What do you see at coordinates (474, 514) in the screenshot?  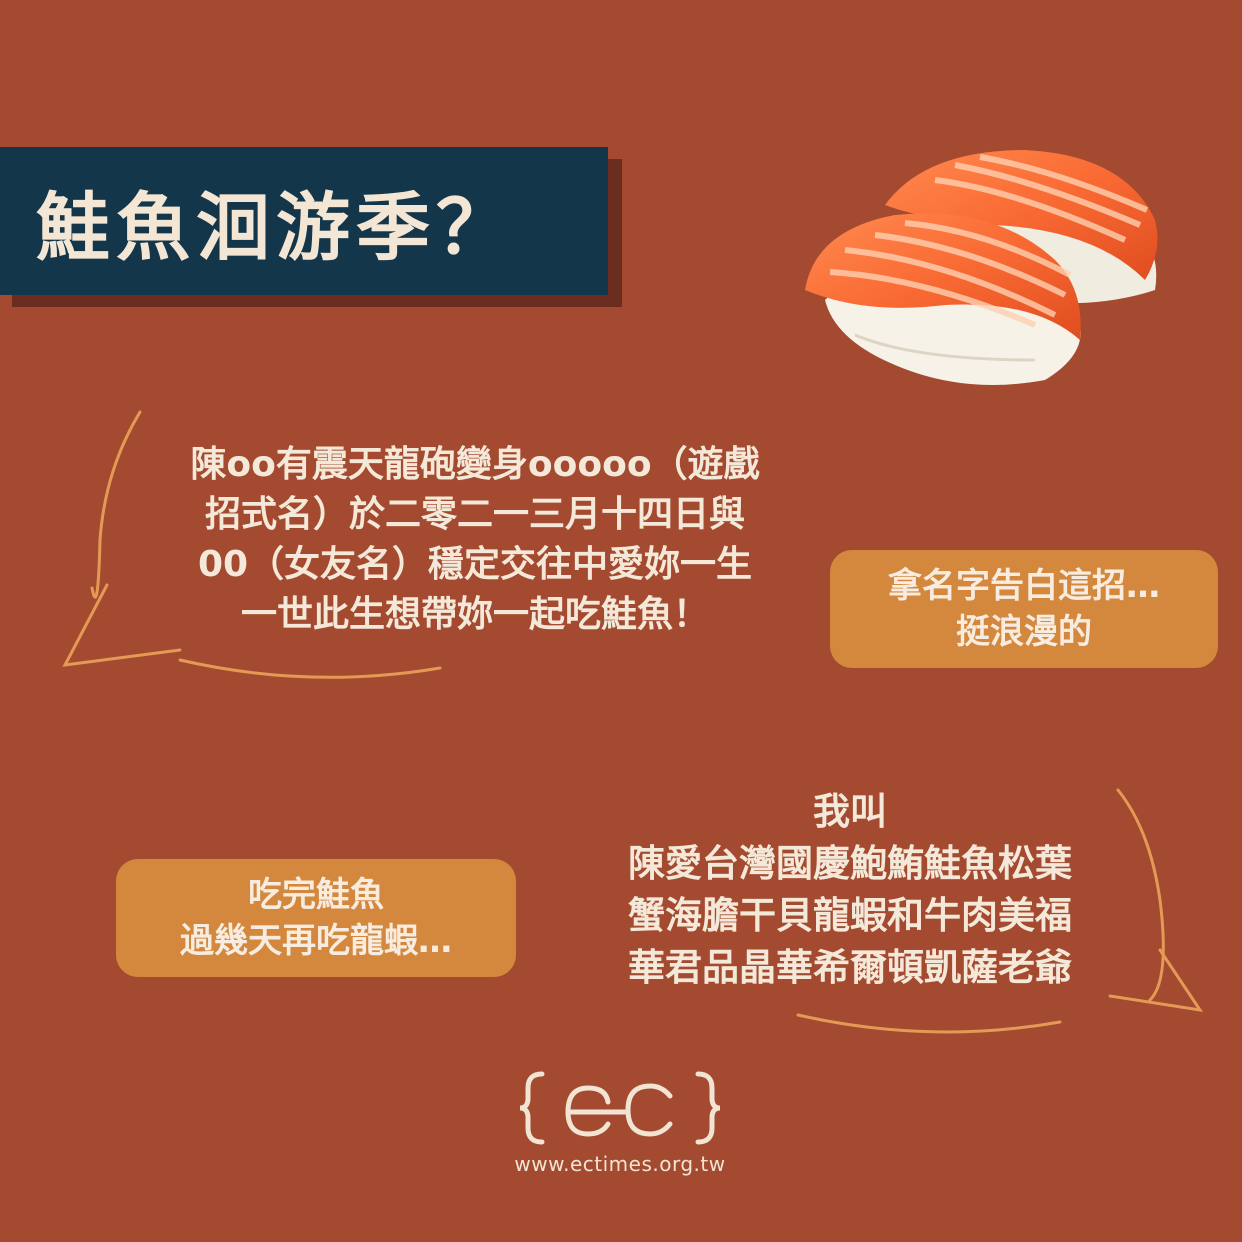 I see `quote-left-line: 招式名）於二零二一三月十四日與` at bounding box center [474, 514].